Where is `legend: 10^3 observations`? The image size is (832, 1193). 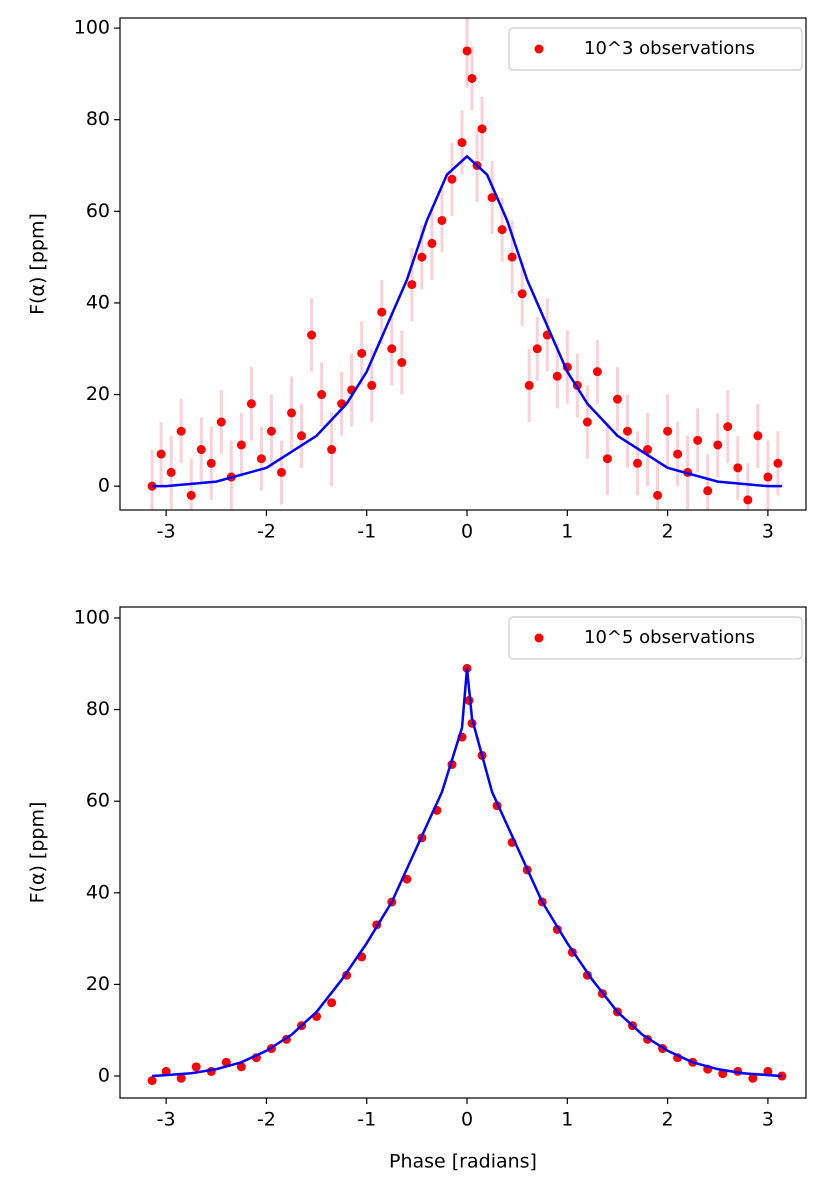 legend: 10^3 observations is located at coordinates (655, 49).